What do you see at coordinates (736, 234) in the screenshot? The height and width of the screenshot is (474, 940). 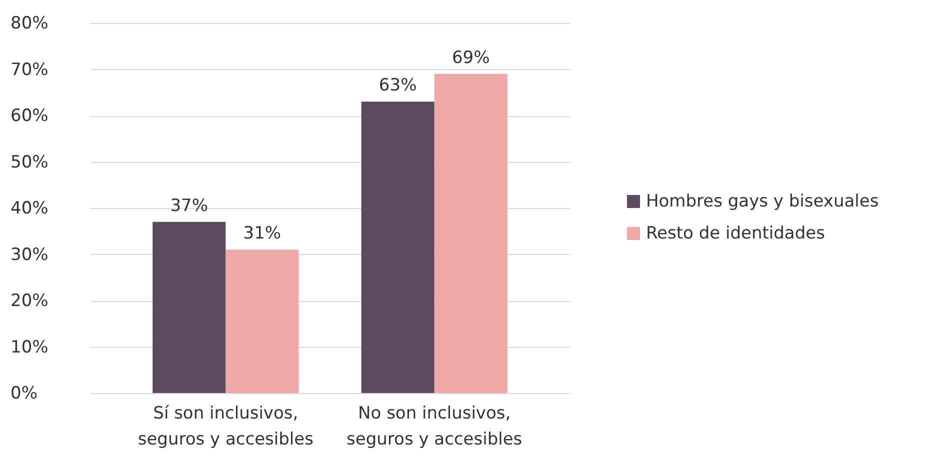 I see `legend-label: Resto de identidades` at bounding box center [736, 234].